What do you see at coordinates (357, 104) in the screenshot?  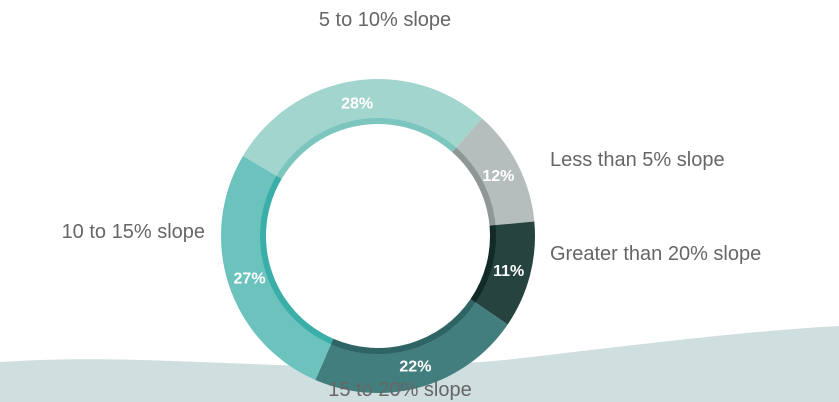 I see `percent-label-5-to-10-slope: 28%` at bounding box center [357, 104].